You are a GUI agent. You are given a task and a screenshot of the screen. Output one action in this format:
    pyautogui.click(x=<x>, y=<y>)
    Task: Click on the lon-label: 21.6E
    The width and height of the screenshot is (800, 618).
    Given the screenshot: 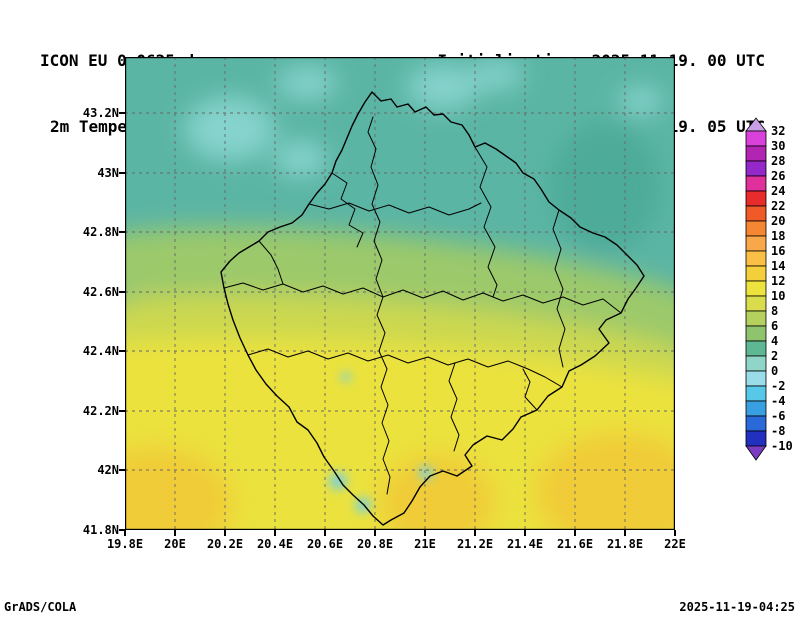 What is the action you would take?
    pyautogui.click(x=575, y=540)
    